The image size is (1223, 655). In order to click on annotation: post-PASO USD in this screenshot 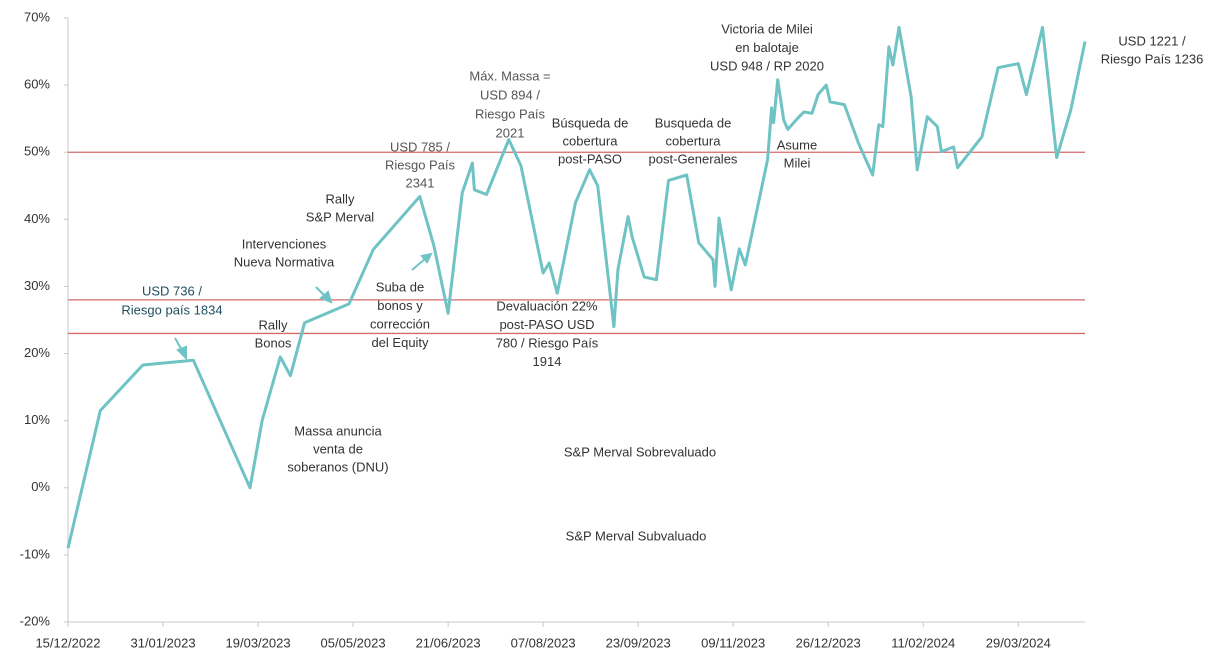, I will do `click(546, 324)`.